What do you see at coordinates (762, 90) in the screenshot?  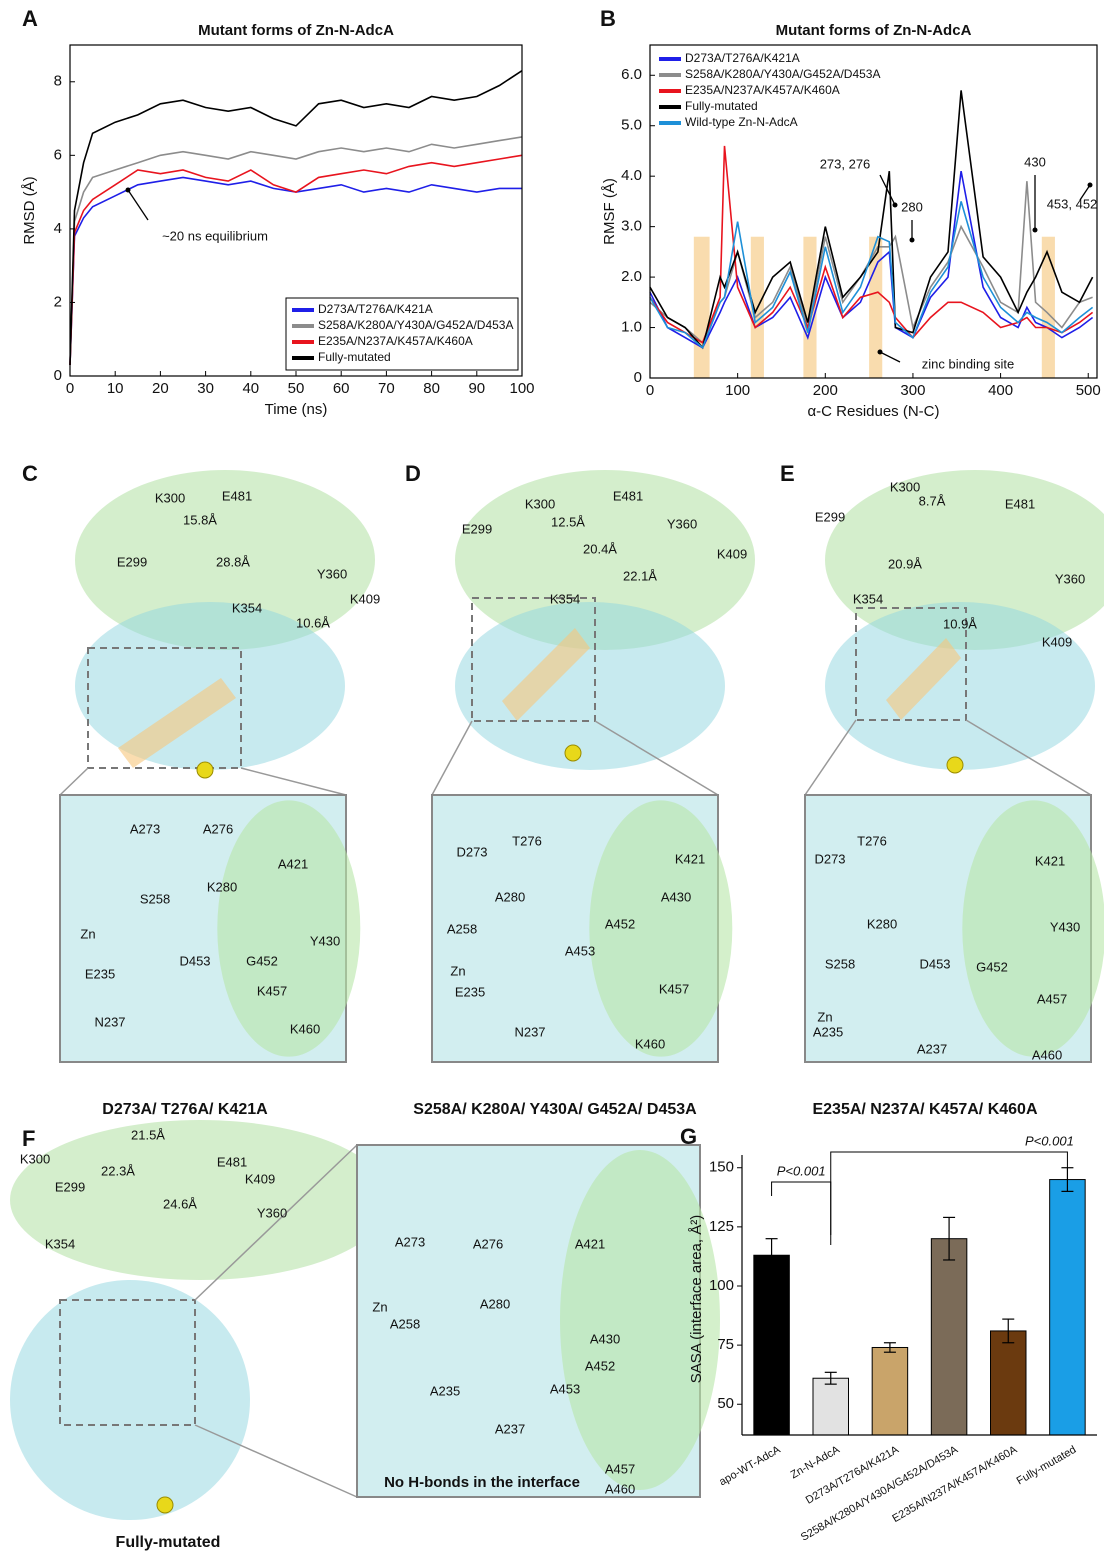 I see `legend-label: E235A/N237A/K457A/K460A` at bounding box center [762, 90].